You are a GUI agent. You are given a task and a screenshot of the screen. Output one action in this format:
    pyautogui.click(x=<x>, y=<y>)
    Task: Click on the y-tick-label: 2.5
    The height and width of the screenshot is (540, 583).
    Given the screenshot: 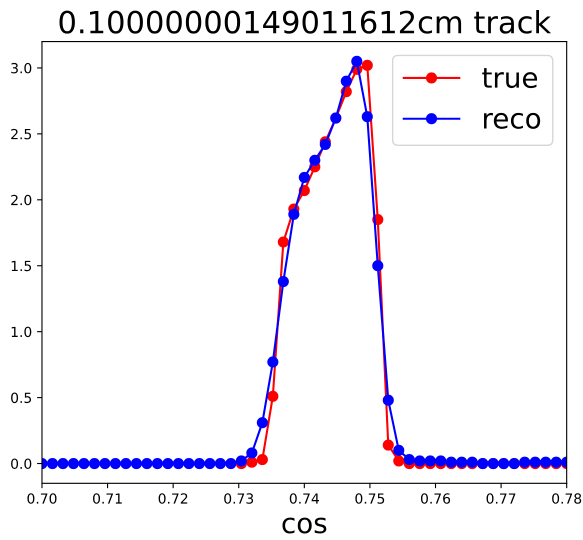 What is the action you would take?
    pyautogui.click(x=21, y=134)
    